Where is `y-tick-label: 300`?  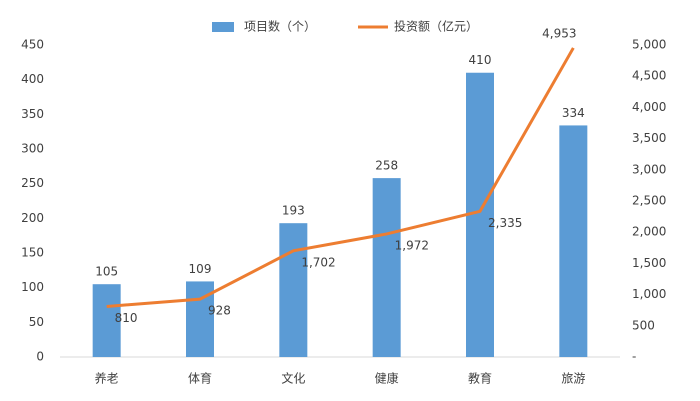 y-tick-label: 300 is located at coordinates (32, 149).